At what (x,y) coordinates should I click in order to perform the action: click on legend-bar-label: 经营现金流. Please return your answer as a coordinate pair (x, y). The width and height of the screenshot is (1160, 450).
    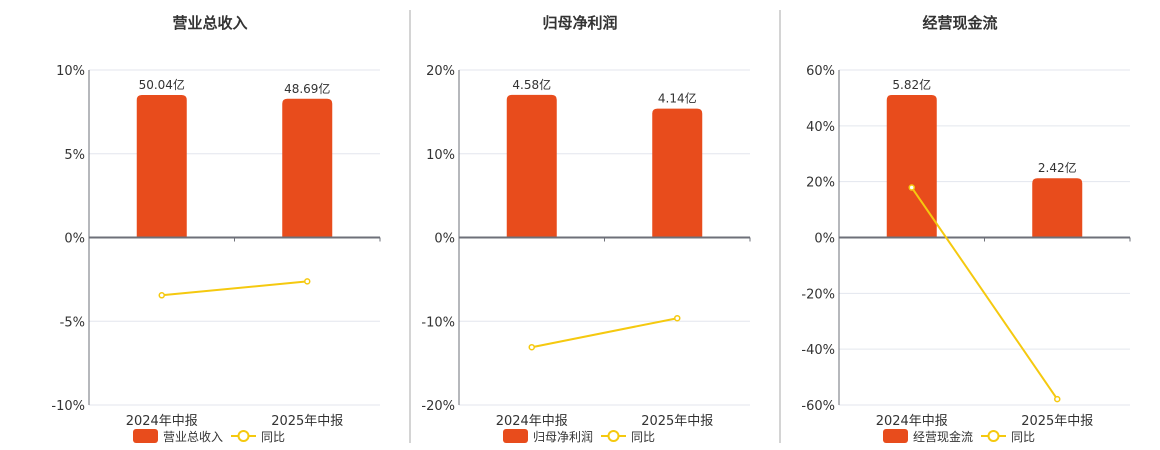
    Looking at the image, I should click on (943, 436).